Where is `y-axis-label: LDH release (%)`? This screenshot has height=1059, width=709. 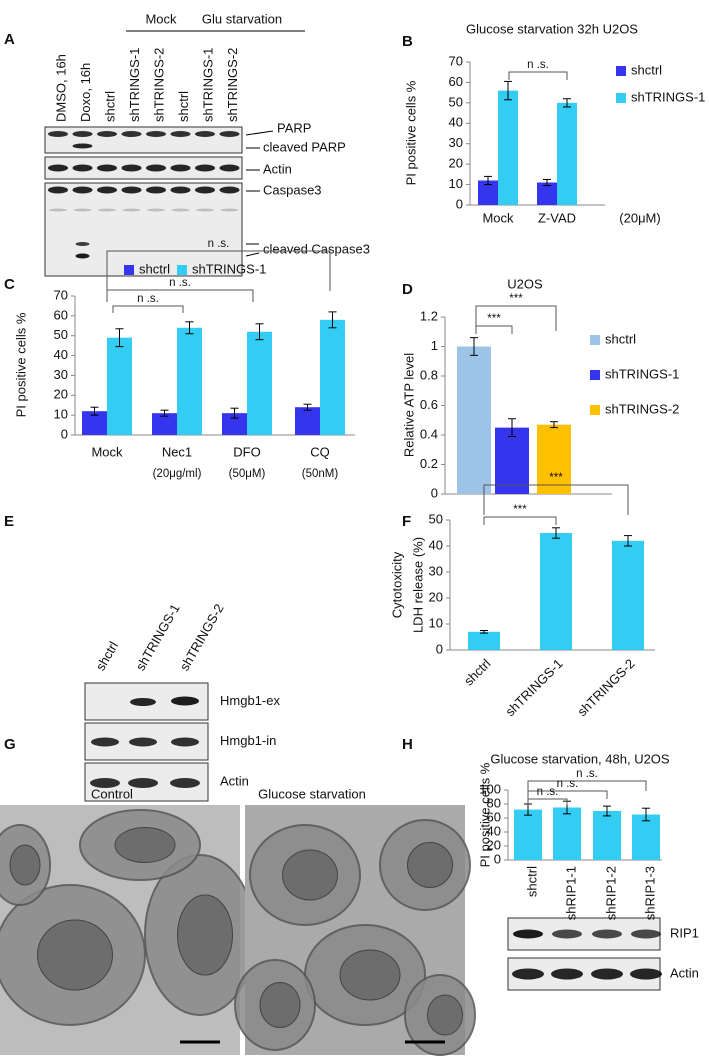 y-axis-label: LDH release (%) is located at coordinates (417, 585).